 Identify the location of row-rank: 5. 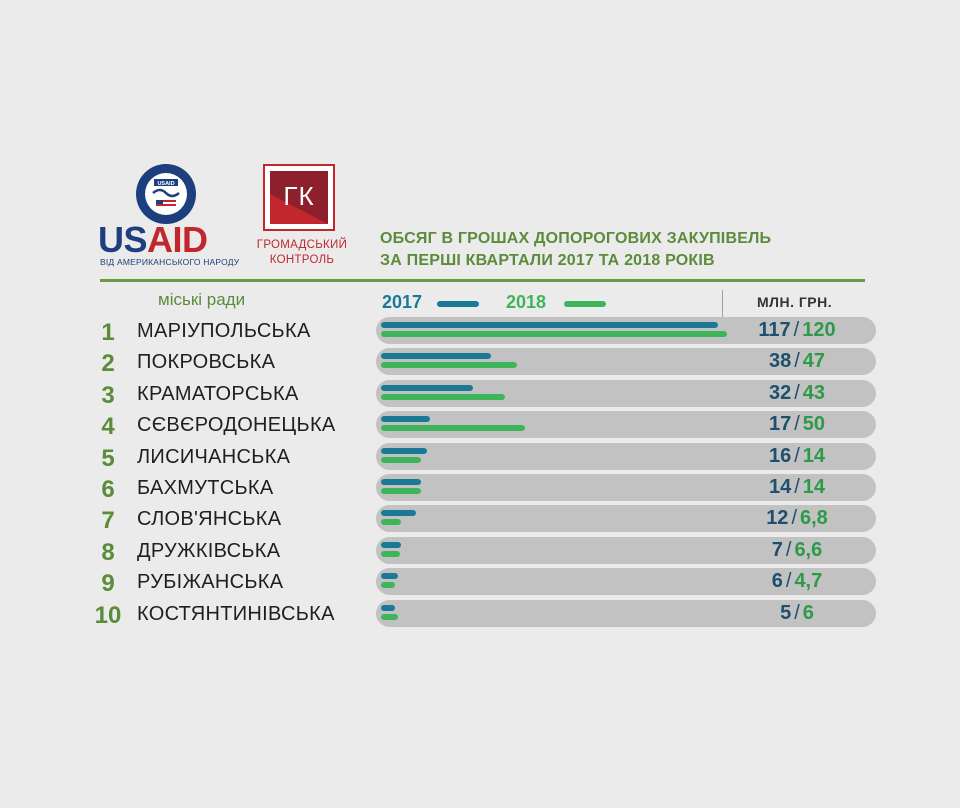
(108, 458).